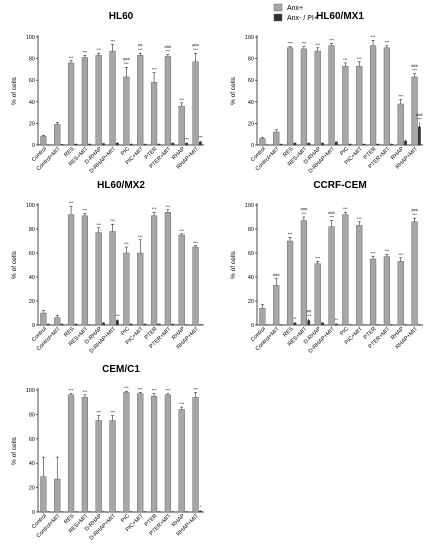  Describe the element at coordinates (386, 96) in the screenshot. I see `bar-anx-pter+mit` at that location.